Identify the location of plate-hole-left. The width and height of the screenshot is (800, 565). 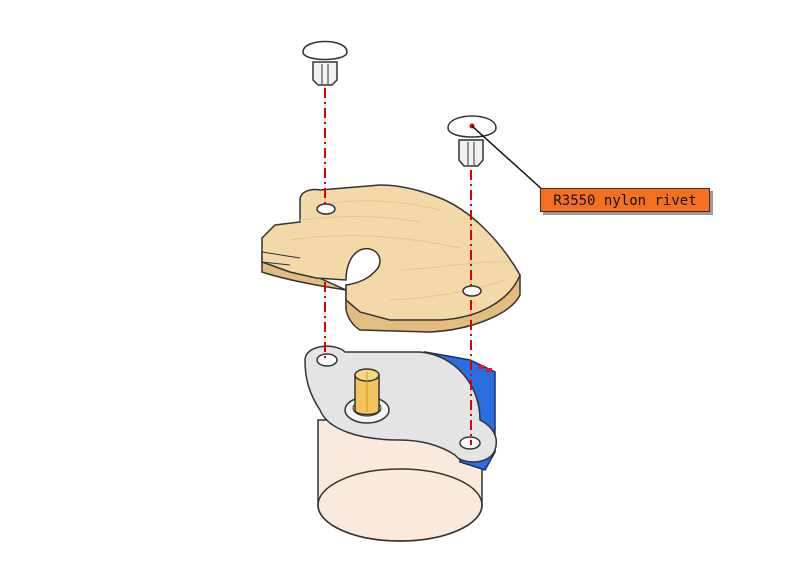
(327, 360).